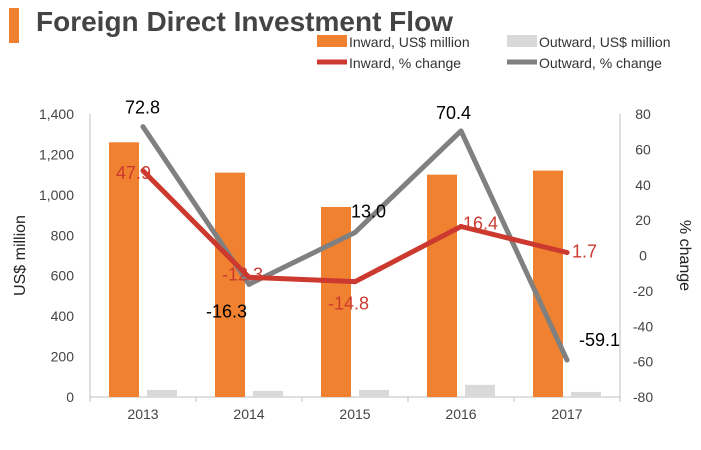 Image resolution: width=701 pixels, height=450 pixels. I want to click on right-tick-label: -20, so click(643, 291).